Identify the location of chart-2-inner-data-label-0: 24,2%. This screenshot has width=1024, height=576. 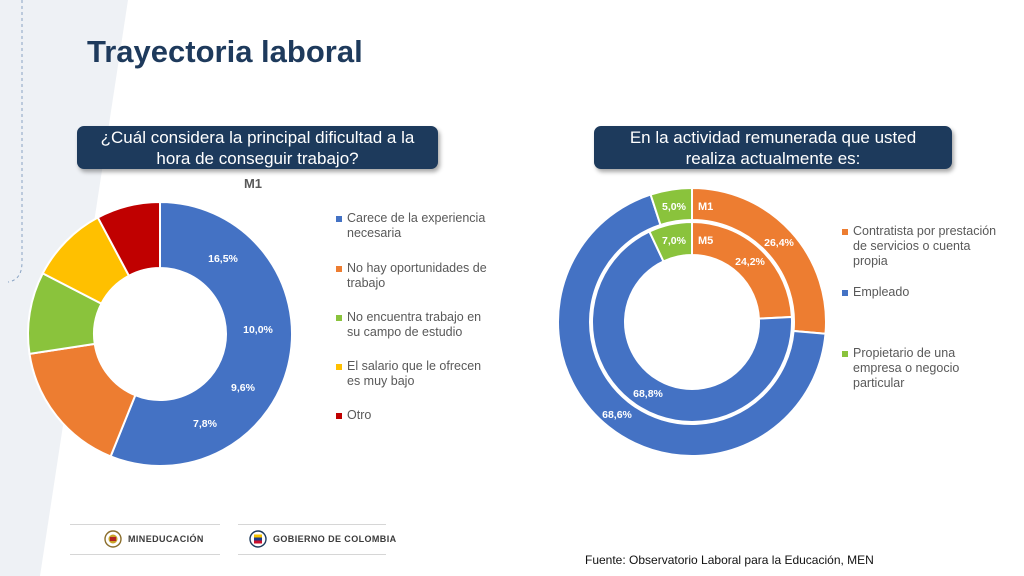
(750, 262).